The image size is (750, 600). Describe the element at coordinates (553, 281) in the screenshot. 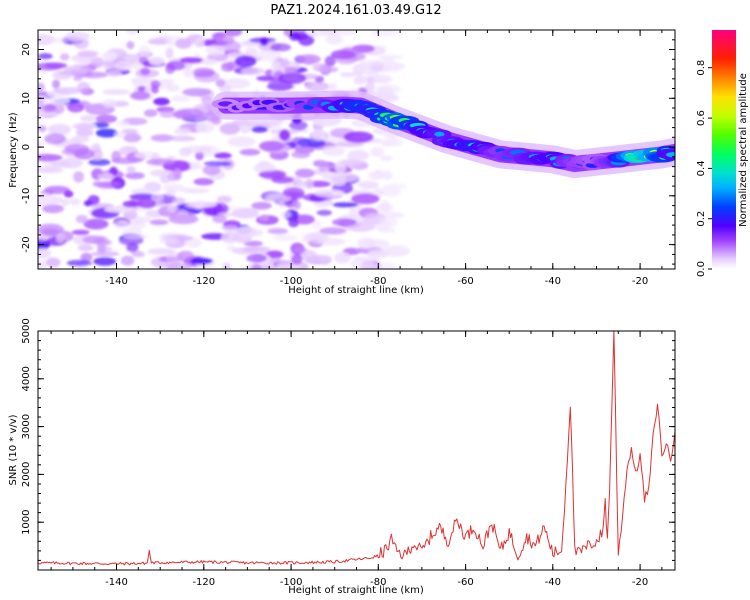

I see `x-tick-label: -40` at that location.